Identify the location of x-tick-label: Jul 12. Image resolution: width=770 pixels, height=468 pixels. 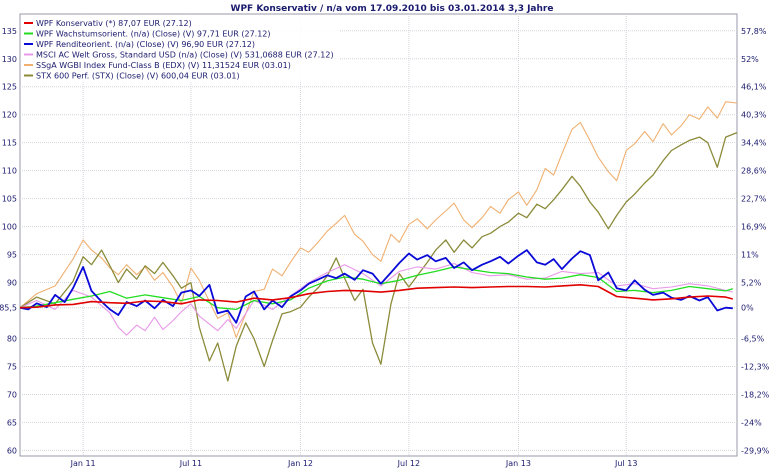
(408, 463).